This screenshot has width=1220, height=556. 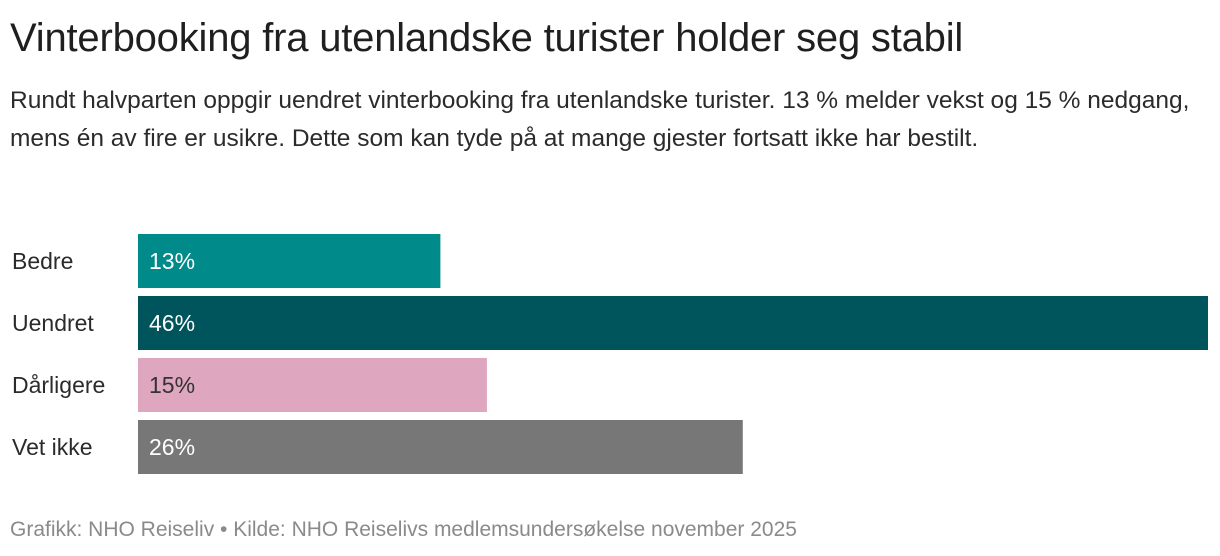 I want to click on bar-value-label: 13%, so click(x=172, y=261).